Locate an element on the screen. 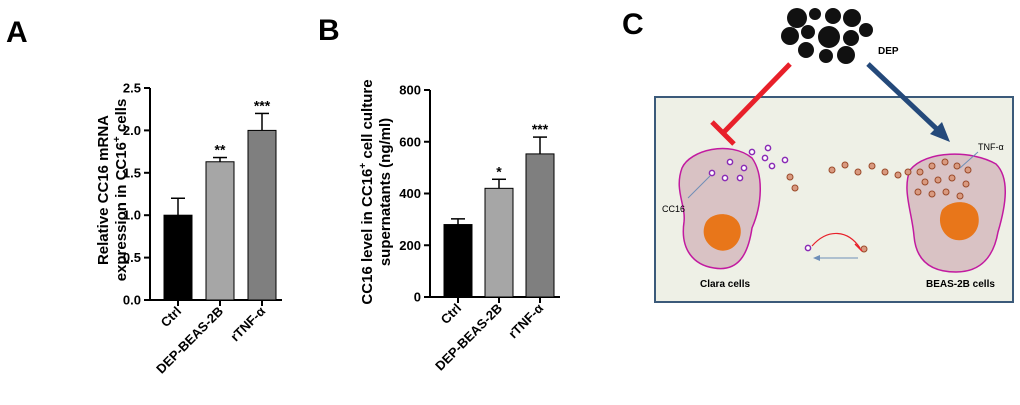 This screenshot has width=1020, height=405. y-tick-label: 0.0 is located at coordinates (132, 300).